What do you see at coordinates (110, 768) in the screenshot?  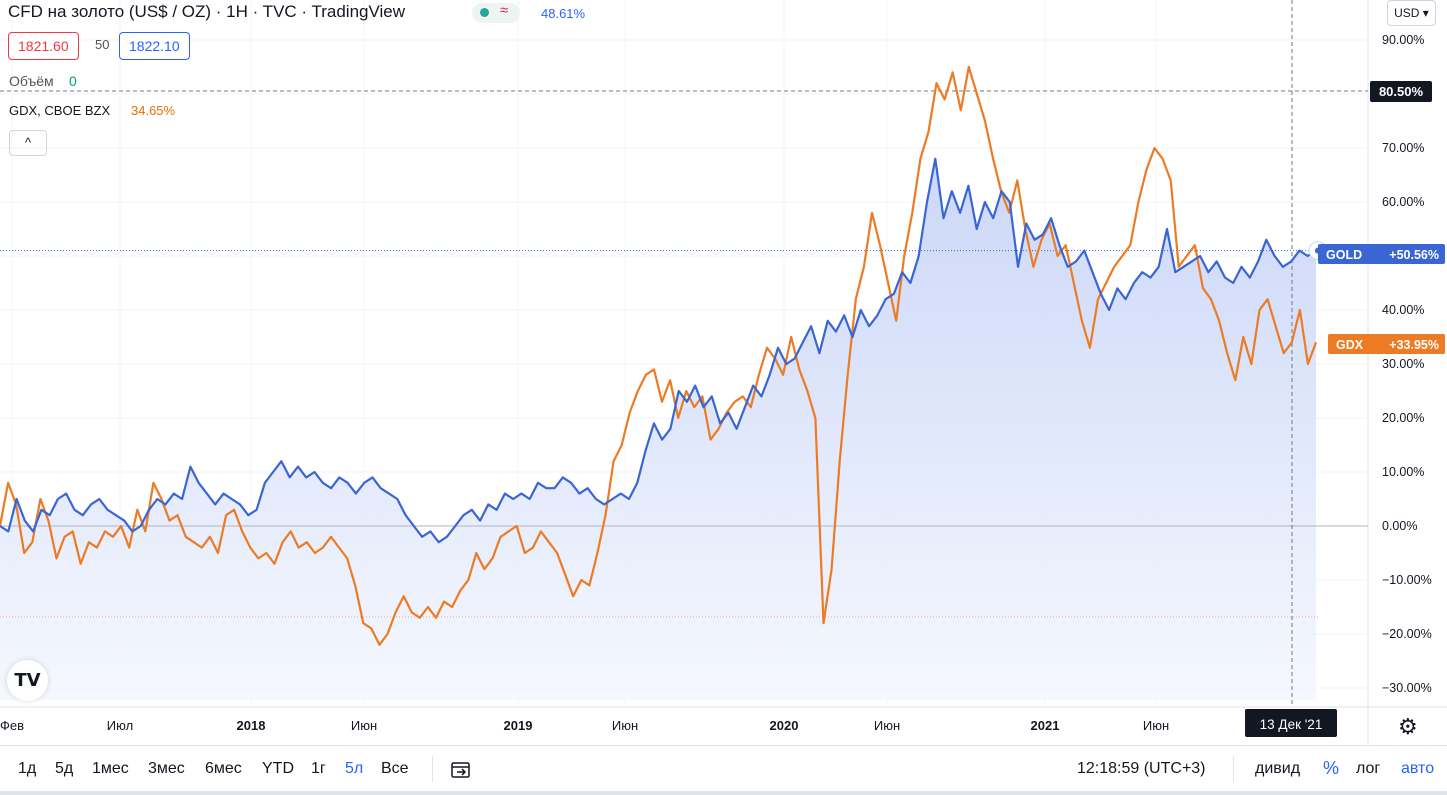 I see `timeframe-1m: 1мес` at bounding box center [110, 768].